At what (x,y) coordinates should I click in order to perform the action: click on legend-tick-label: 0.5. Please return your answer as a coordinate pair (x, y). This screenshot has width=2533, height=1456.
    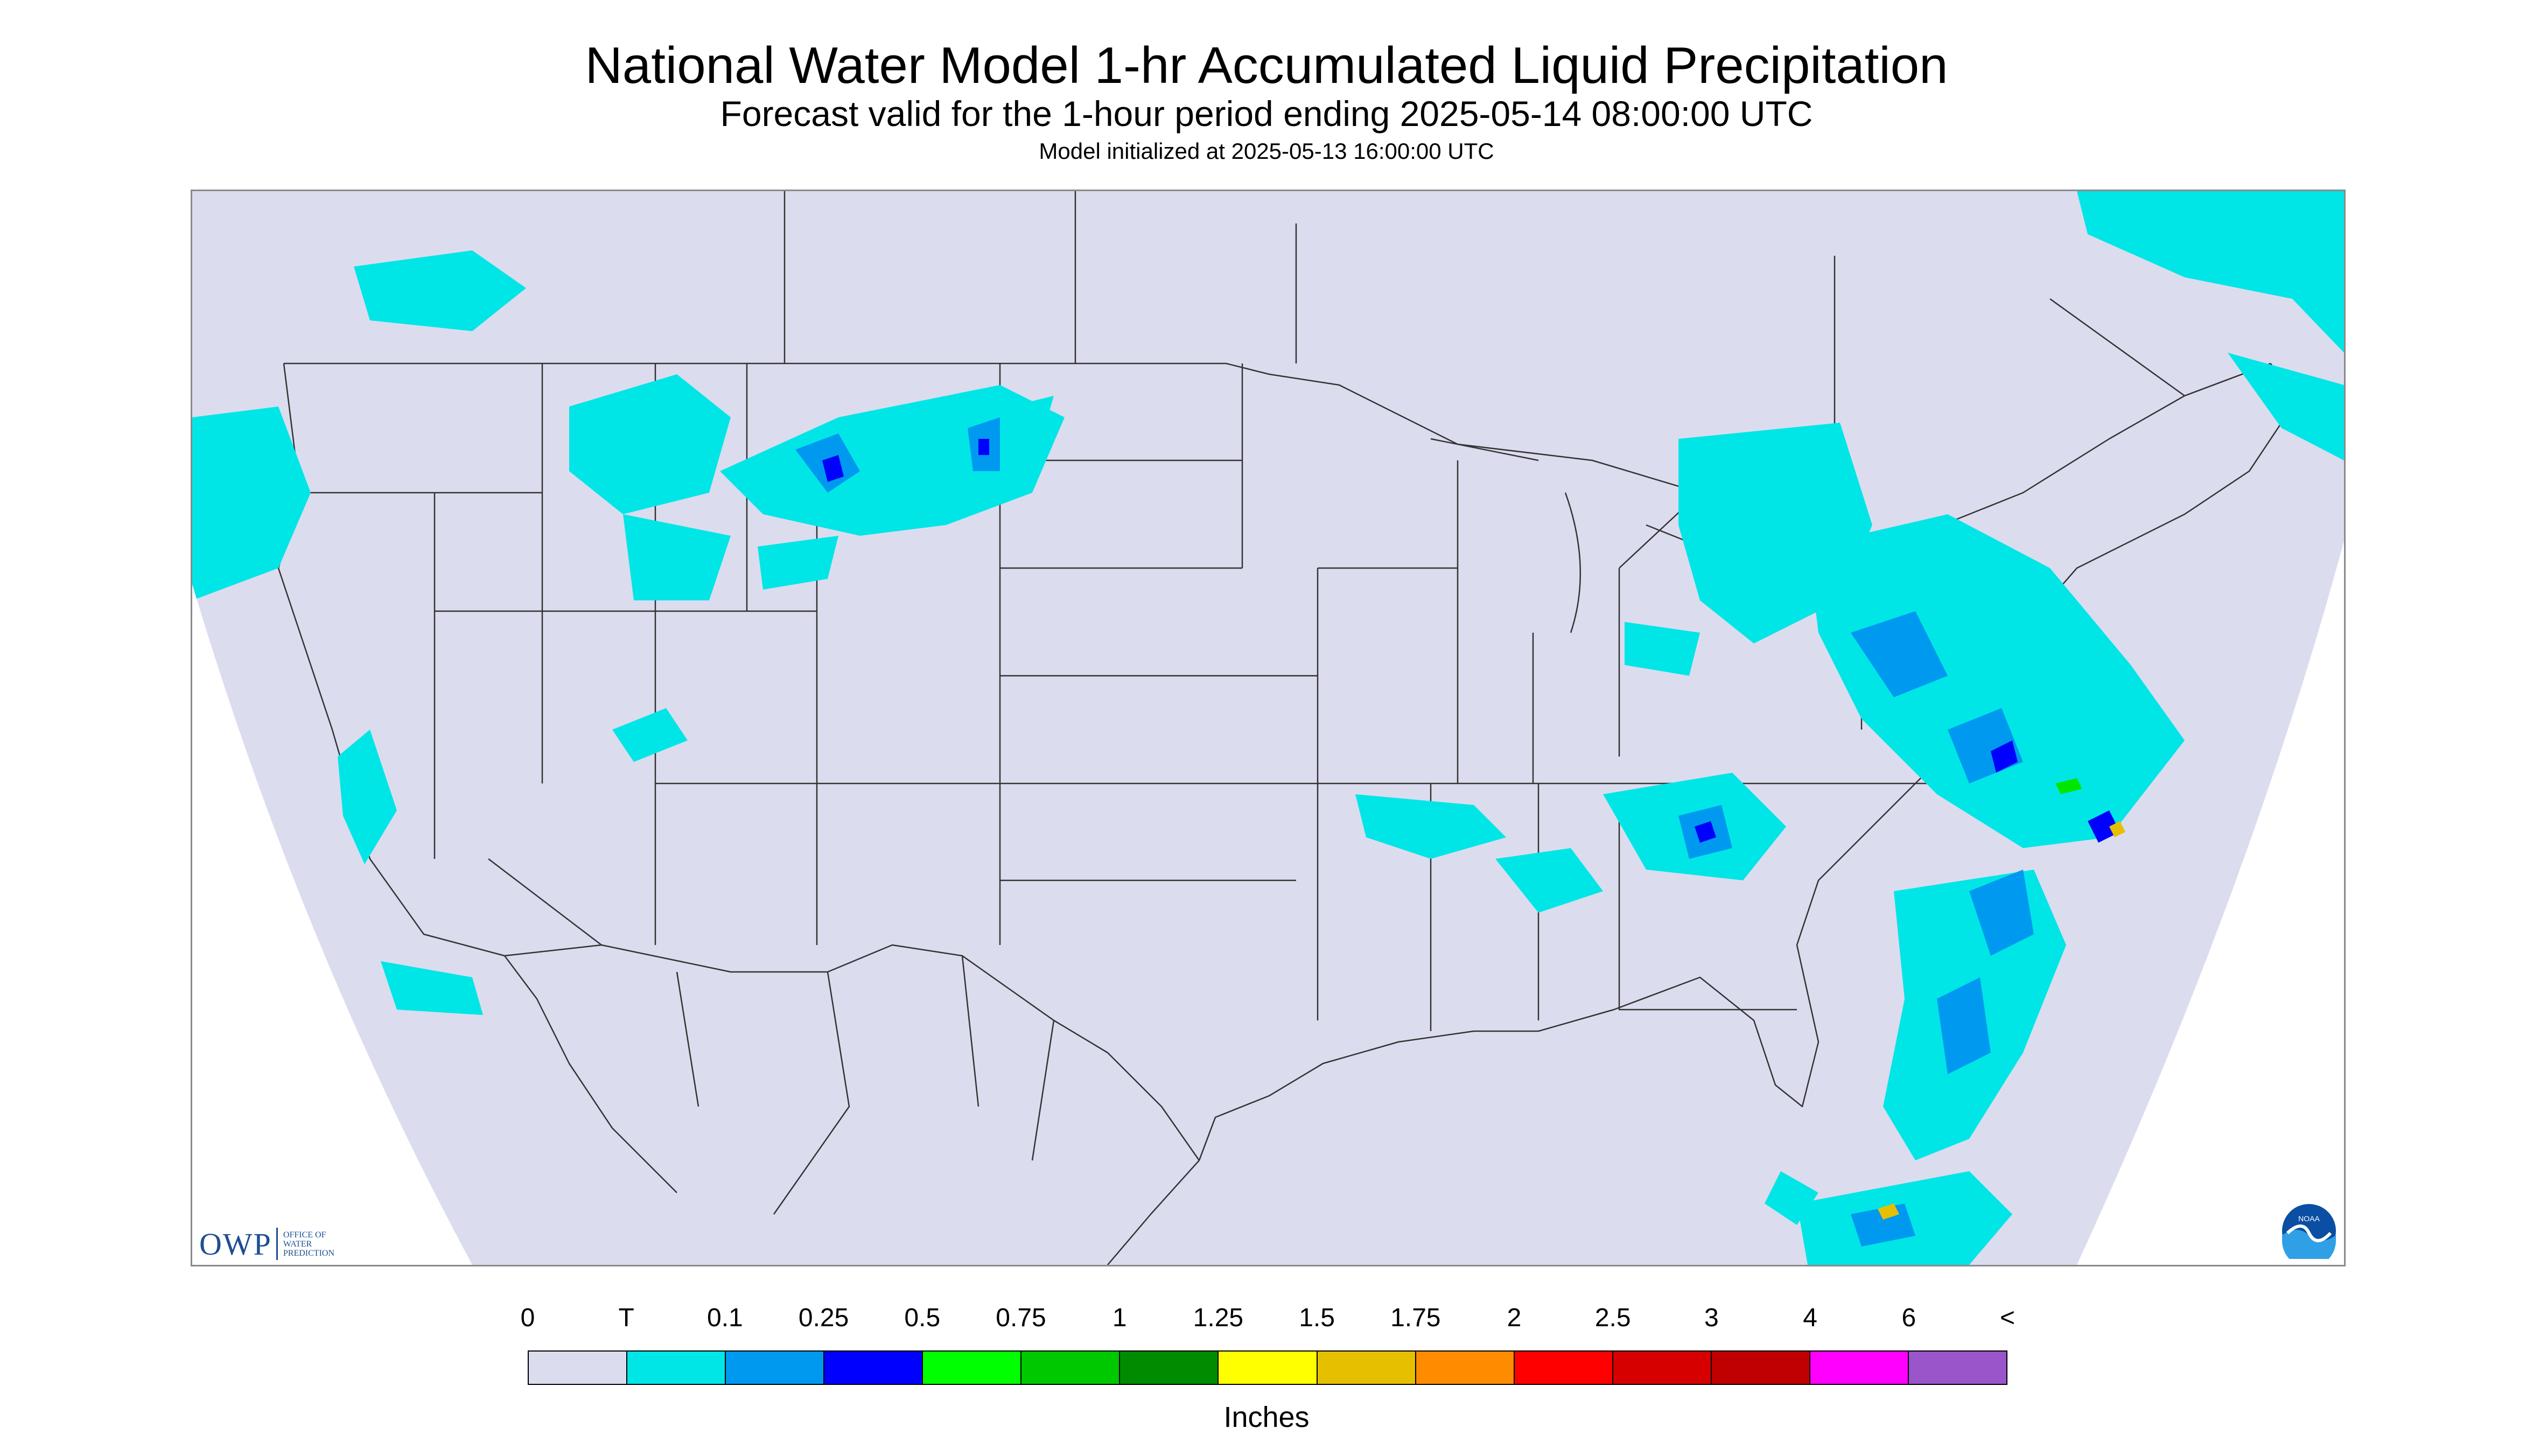
    Looking at the image, I should click on (922, 1318).